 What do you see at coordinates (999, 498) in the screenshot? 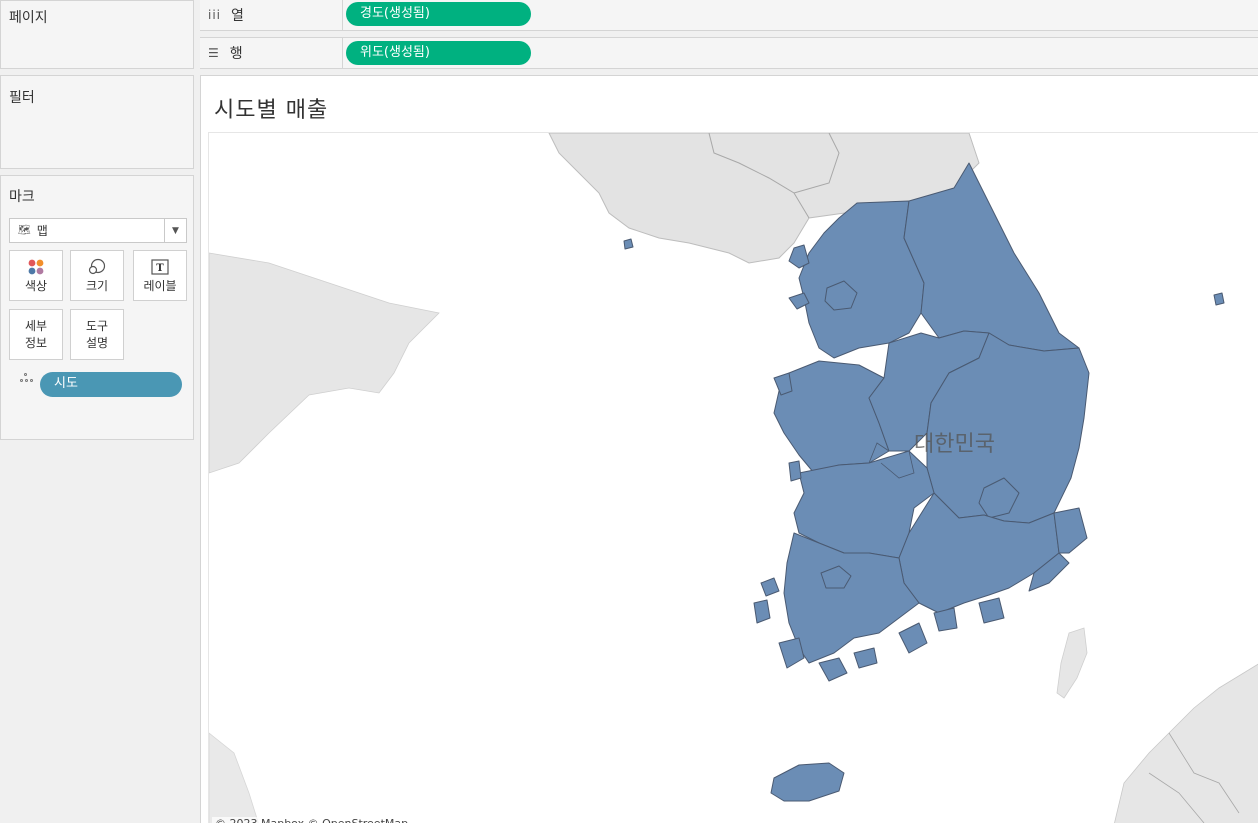
I see `region-daegu` at bounding box center [999, 498].